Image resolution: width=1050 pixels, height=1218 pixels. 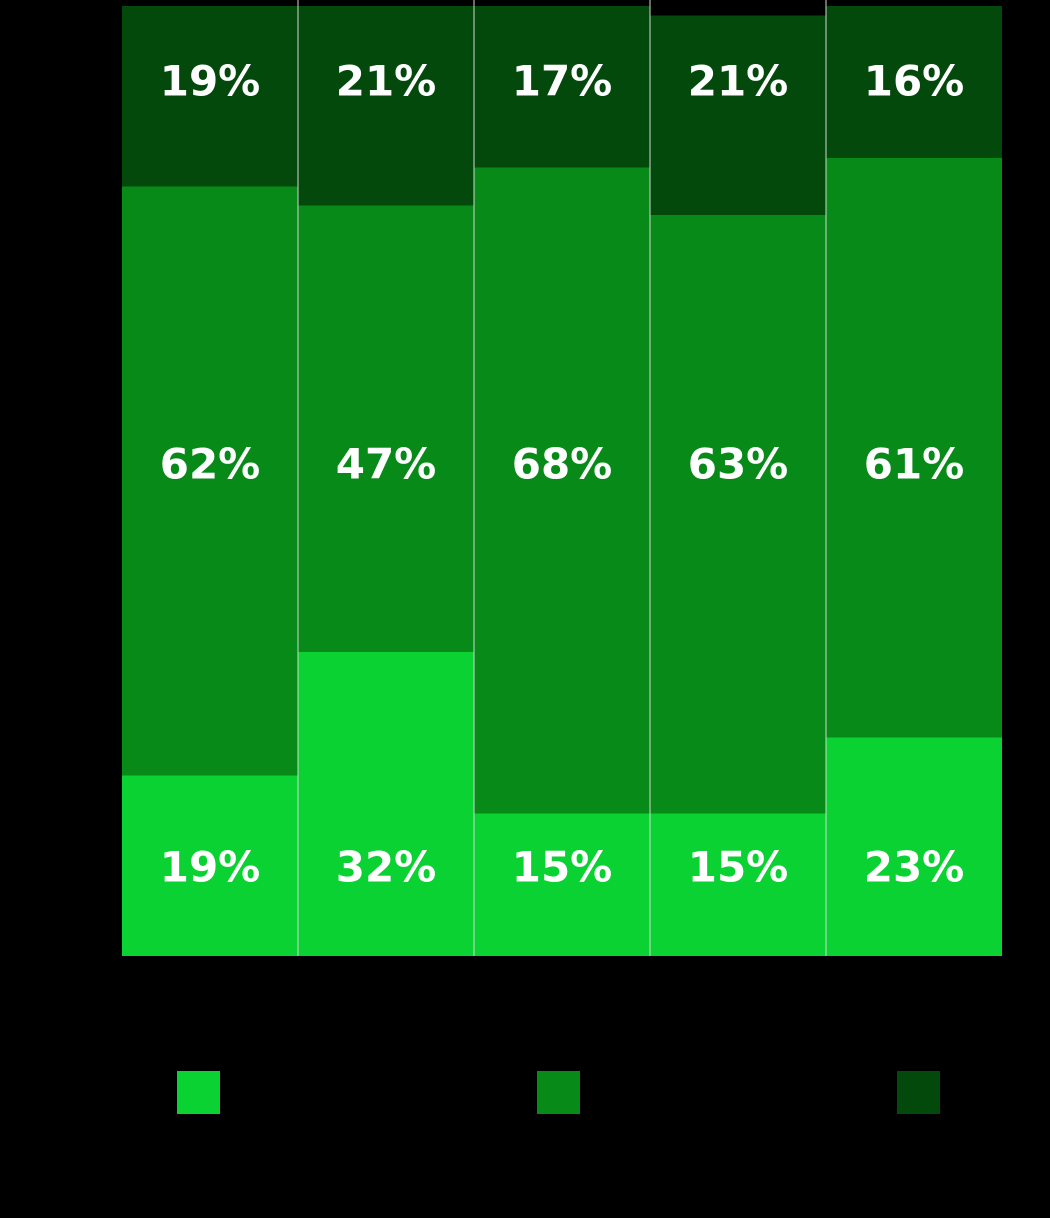 What do you see at coordinates (914, 867) in the screenshot?
I see `value-label: 23%` at bounding box center [914, 867].